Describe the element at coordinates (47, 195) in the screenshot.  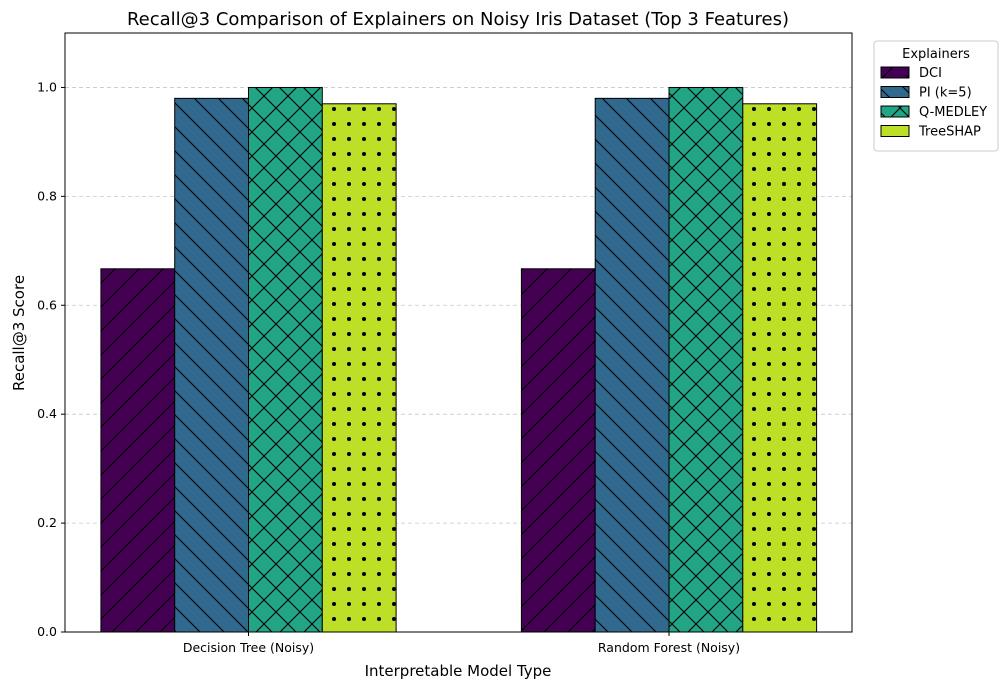
I see `y-tick-label: 0.8` at that location.